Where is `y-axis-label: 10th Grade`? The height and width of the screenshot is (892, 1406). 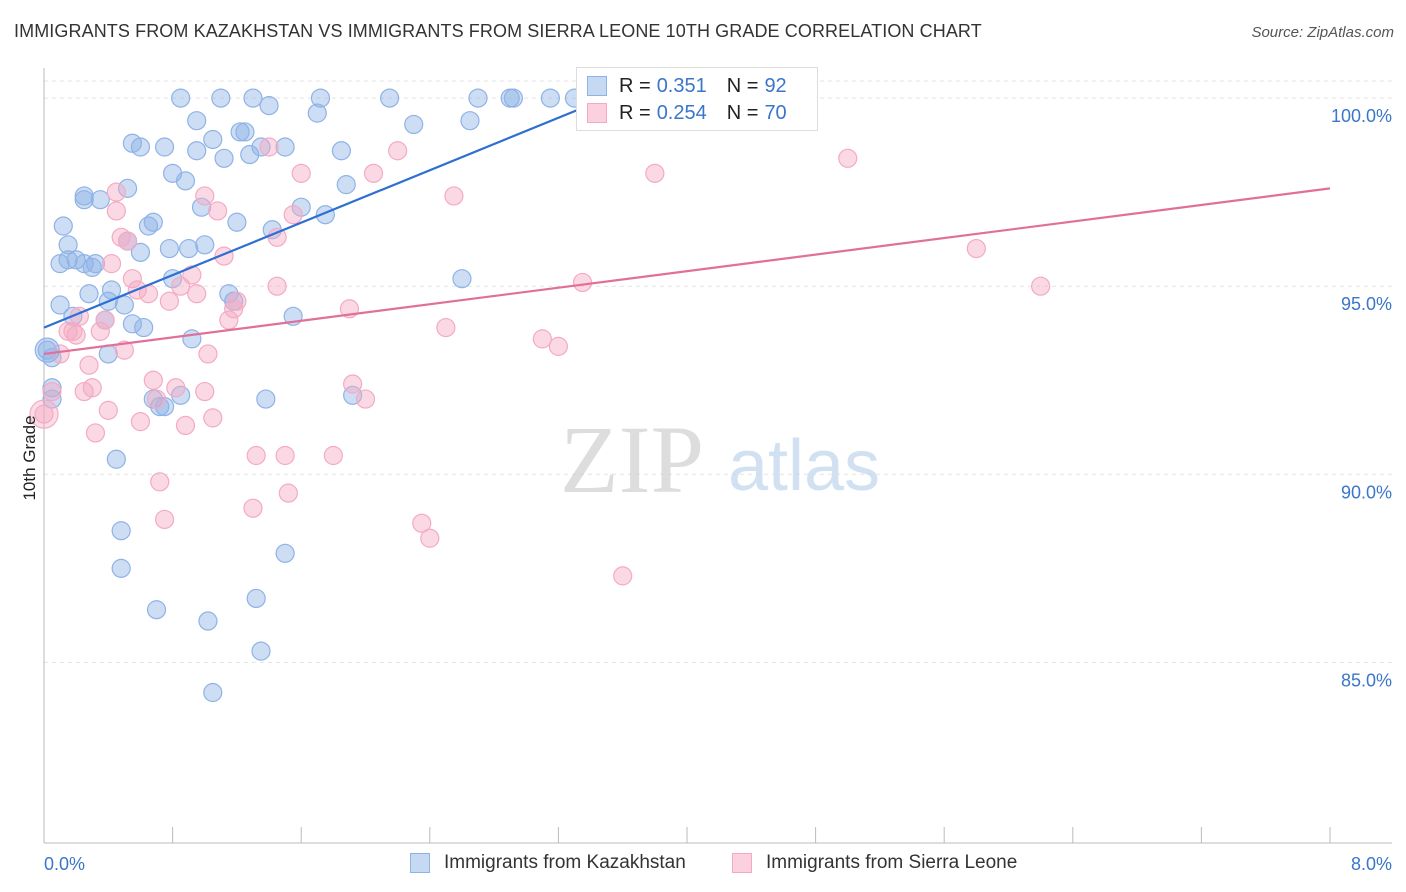 y-axis-label: 10th Grade is located at coordinates (29, 458).